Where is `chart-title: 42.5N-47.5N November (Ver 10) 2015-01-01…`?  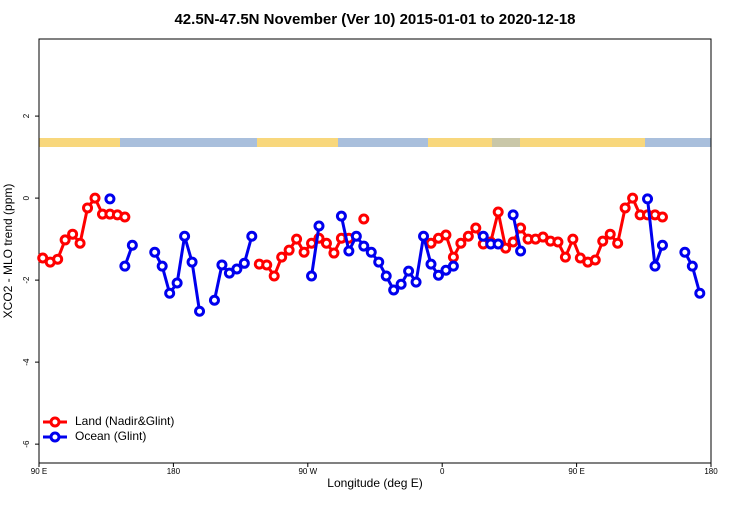
chart-title: 42.5N-47.5N November (Ver 10) 2015-01-01… is located at coordinates (374, 19).